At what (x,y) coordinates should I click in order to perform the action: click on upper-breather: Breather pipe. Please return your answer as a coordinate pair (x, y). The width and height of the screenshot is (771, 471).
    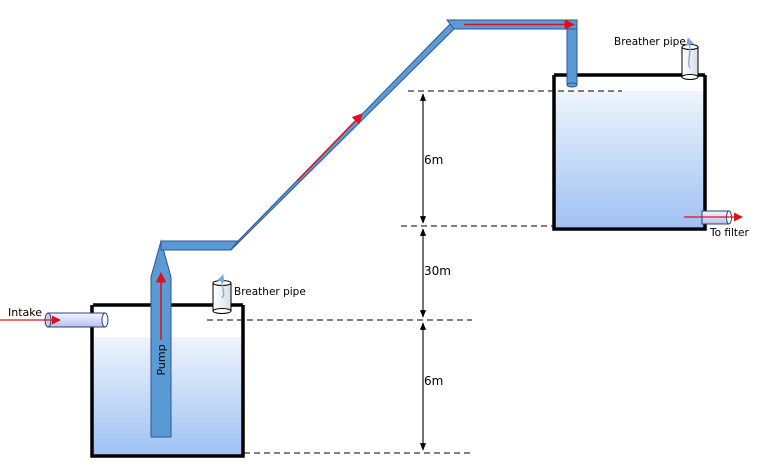
    Looking at the image, I should click on (656, 58).